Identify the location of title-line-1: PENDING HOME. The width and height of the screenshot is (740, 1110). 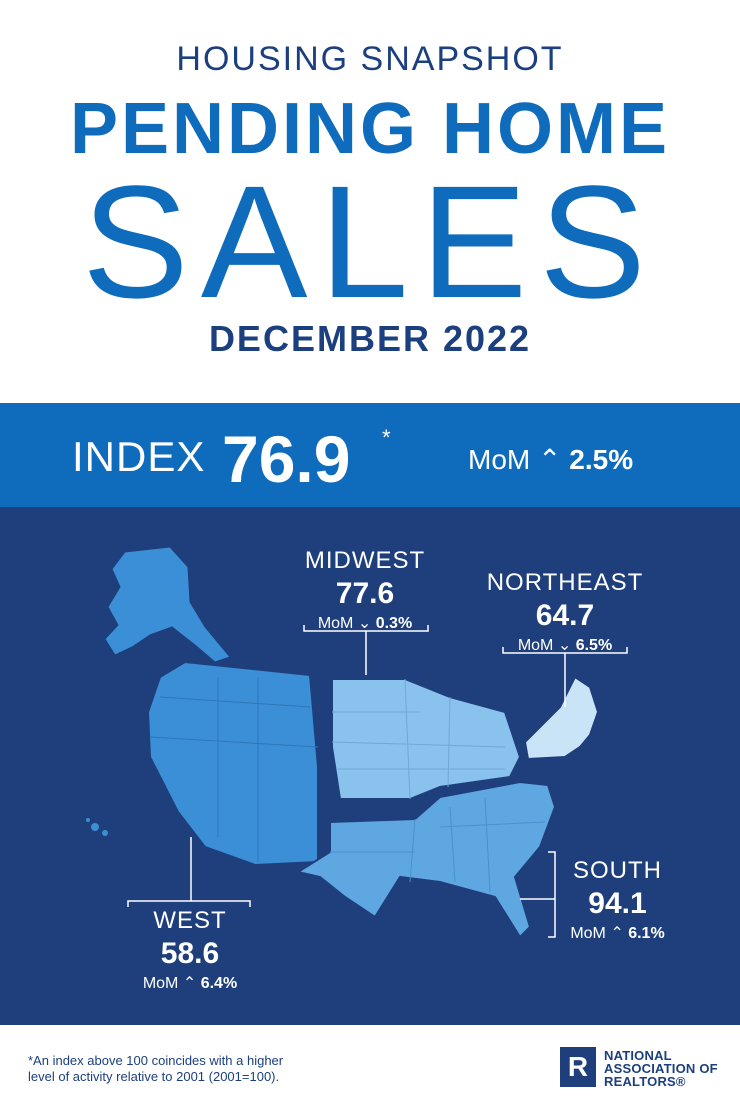
(370, 129).